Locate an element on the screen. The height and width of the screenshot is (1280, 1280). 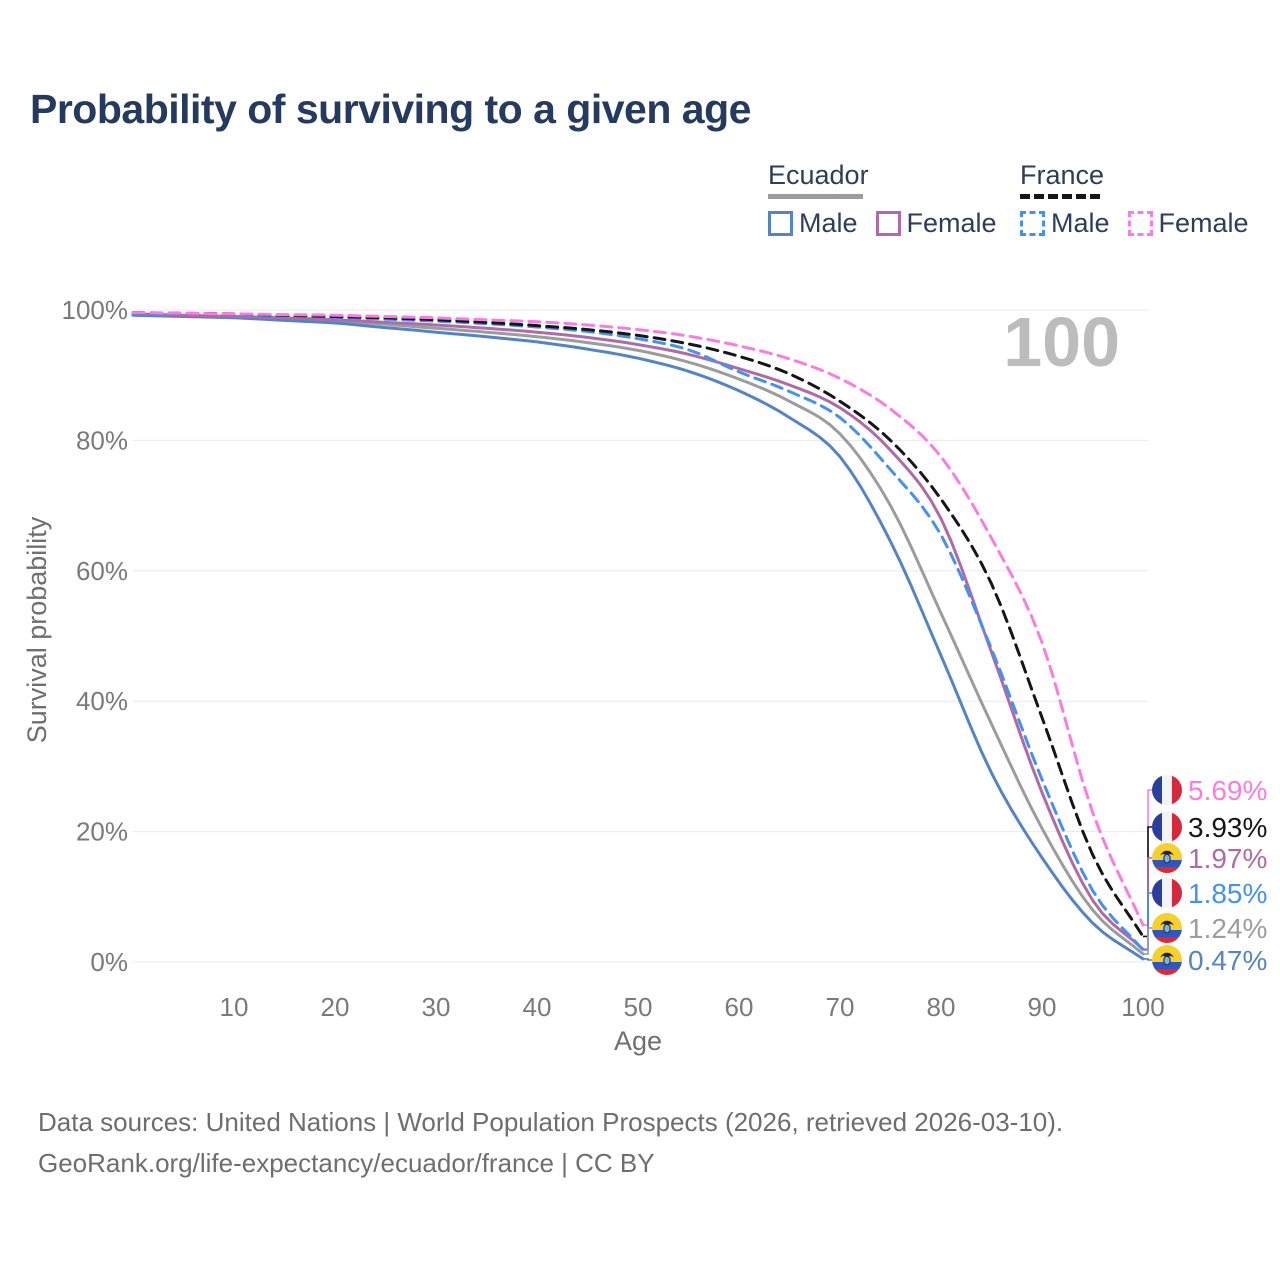
legend-rule-ecuador-solid-line is located at coordinates (815, 196).